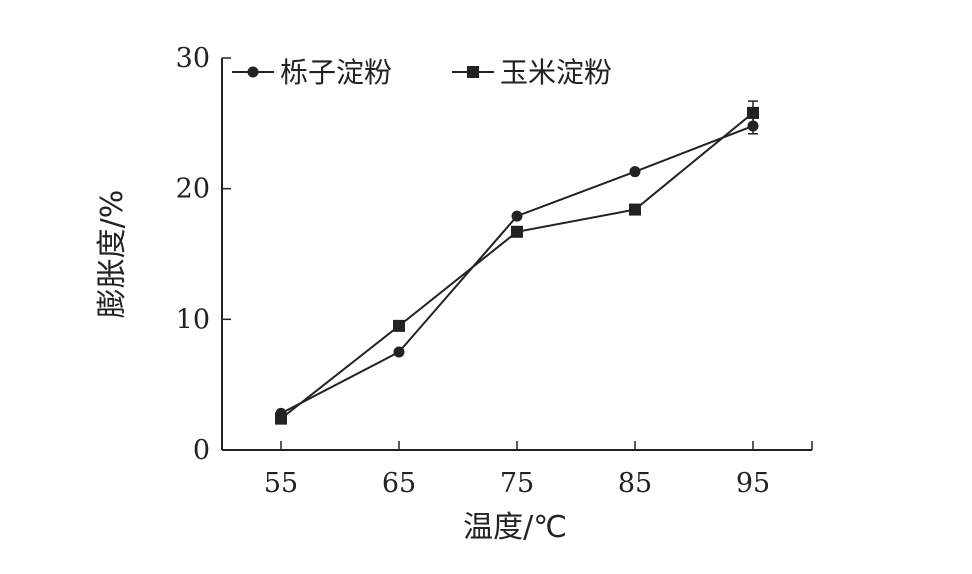 The width and height of the screenshot is (972, 574). I want to click on y-axis-title: 膨胀度/%, so click(112, 254).